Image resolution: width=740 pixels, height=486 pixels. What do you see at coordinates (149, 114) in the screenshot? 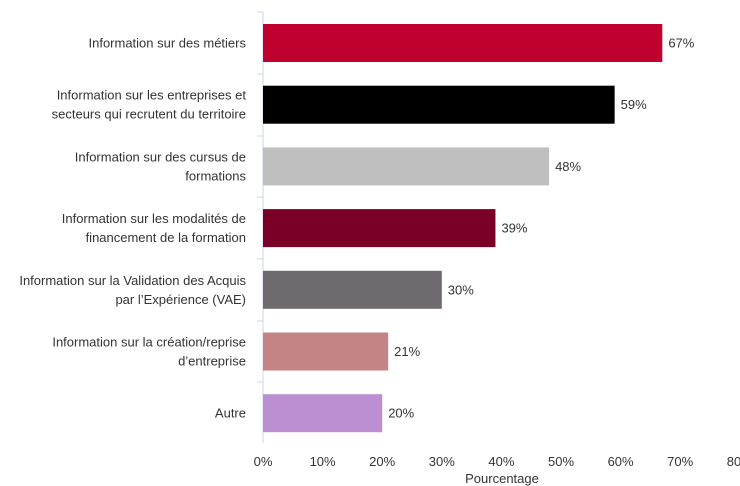
I see `category-label: secteurs qui recrutent du territoire` at bounding box center [149, 114].